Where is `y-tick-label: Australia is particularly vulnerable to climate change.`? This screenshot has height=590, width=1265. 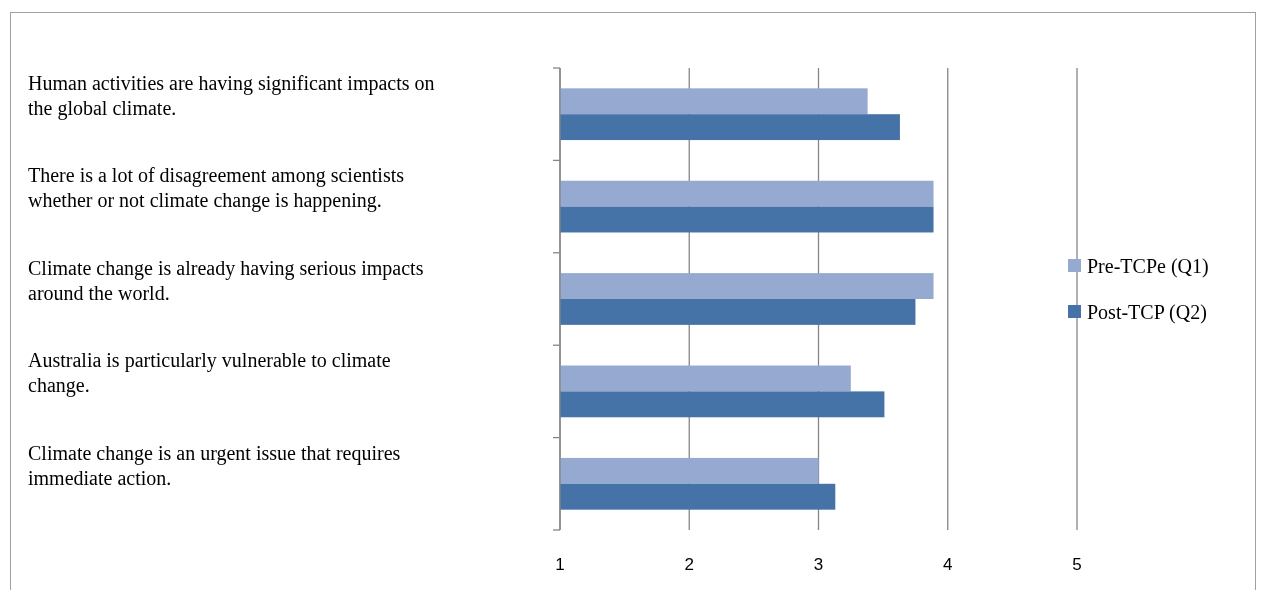 y-tick-label: Australia is particularly vulnerable to climate change. is located at coordinates (209, 373).